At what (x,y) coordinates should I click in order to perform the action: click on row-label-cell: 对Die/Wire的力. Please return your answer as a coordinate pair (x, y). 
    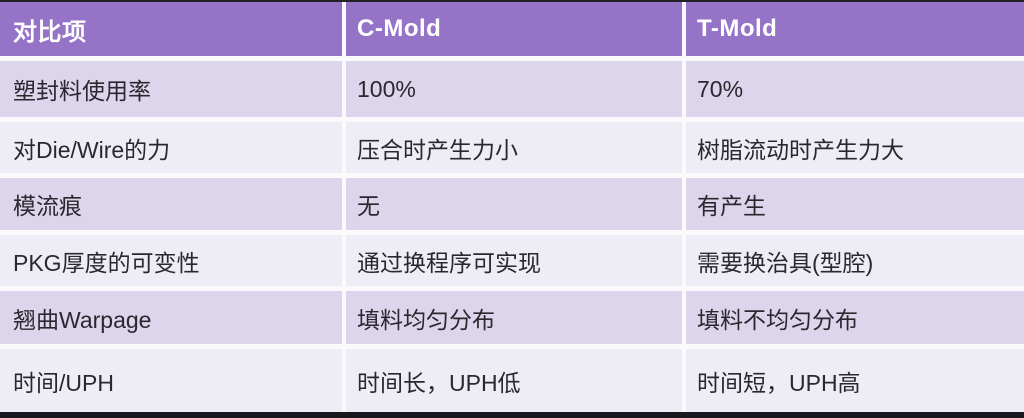
    Looking at the image, I should click on (171, 147).